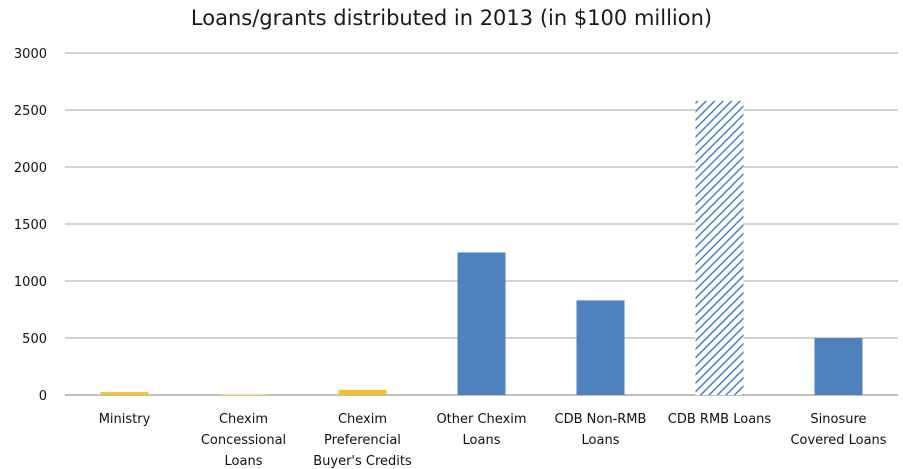 The height and width of the screenshot is (469, 903). I want to click on x-category-label: CDB RMB Loans, so click(720, 419).